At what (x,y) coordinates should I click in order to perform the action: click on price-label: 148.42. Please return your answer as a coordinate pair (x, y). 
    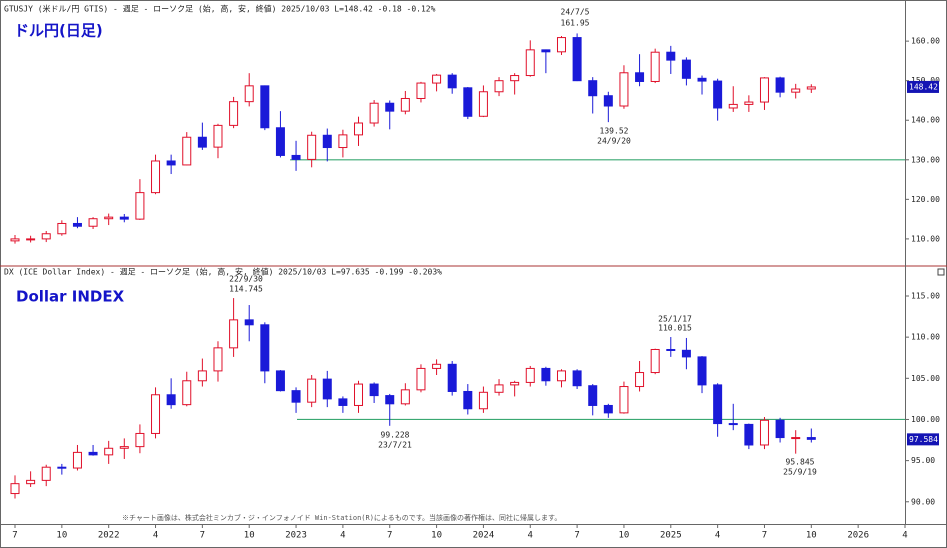
    Looking at the image, I should click on (923, 86).